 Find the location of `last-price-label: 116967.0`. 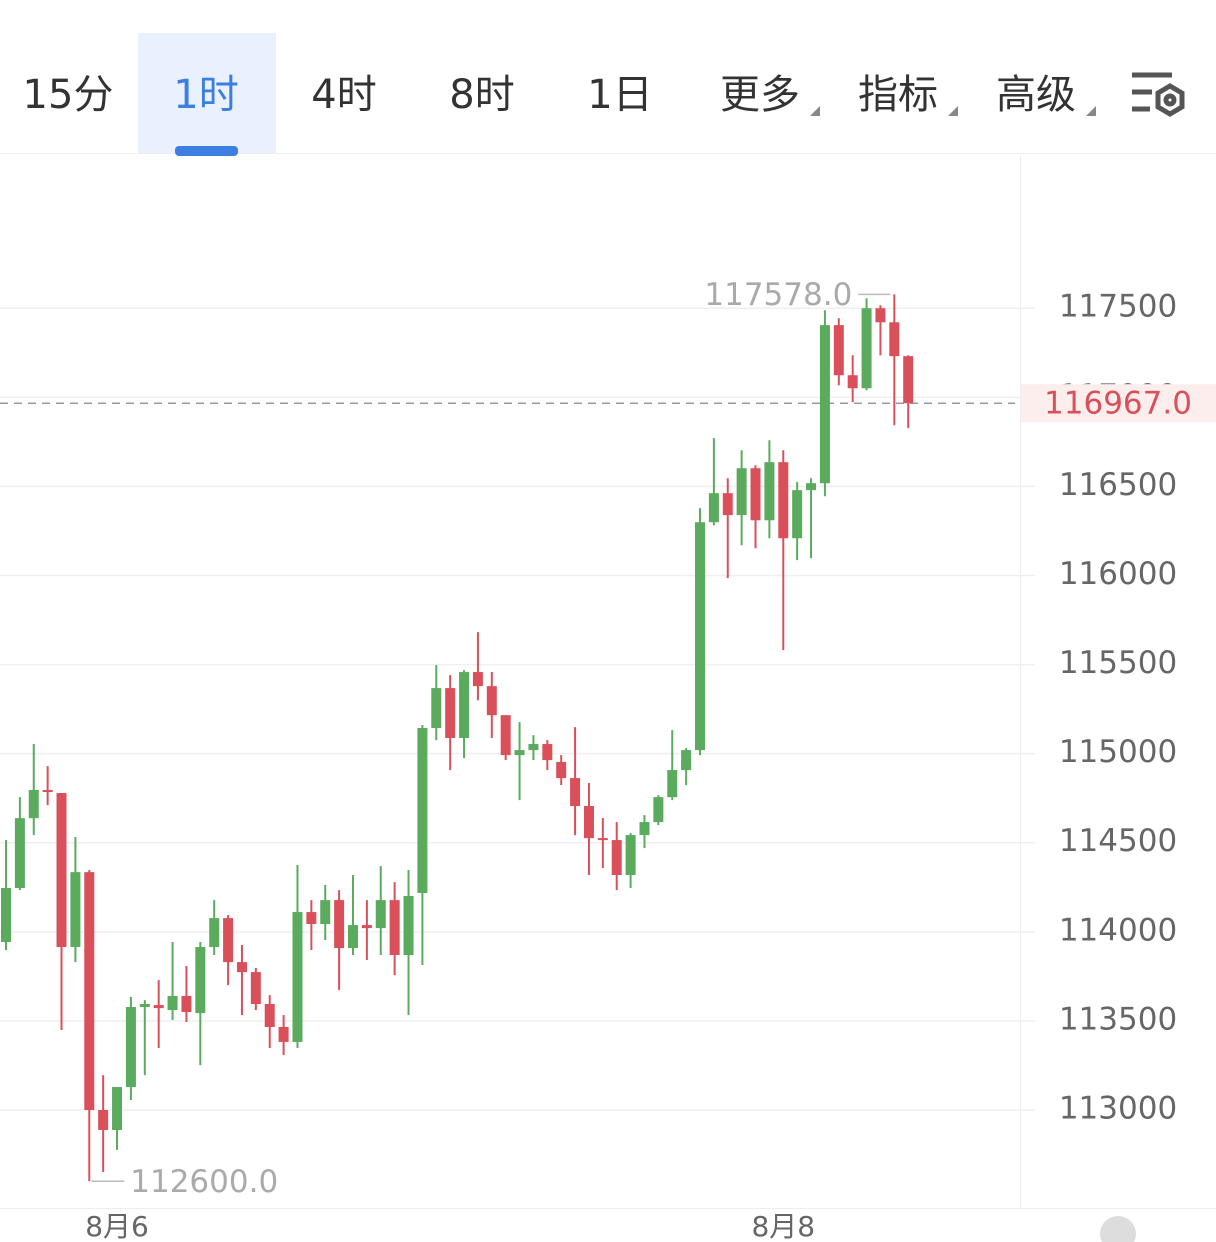

last-price-label: 116967.0 is located at coordinates (1118, 404).